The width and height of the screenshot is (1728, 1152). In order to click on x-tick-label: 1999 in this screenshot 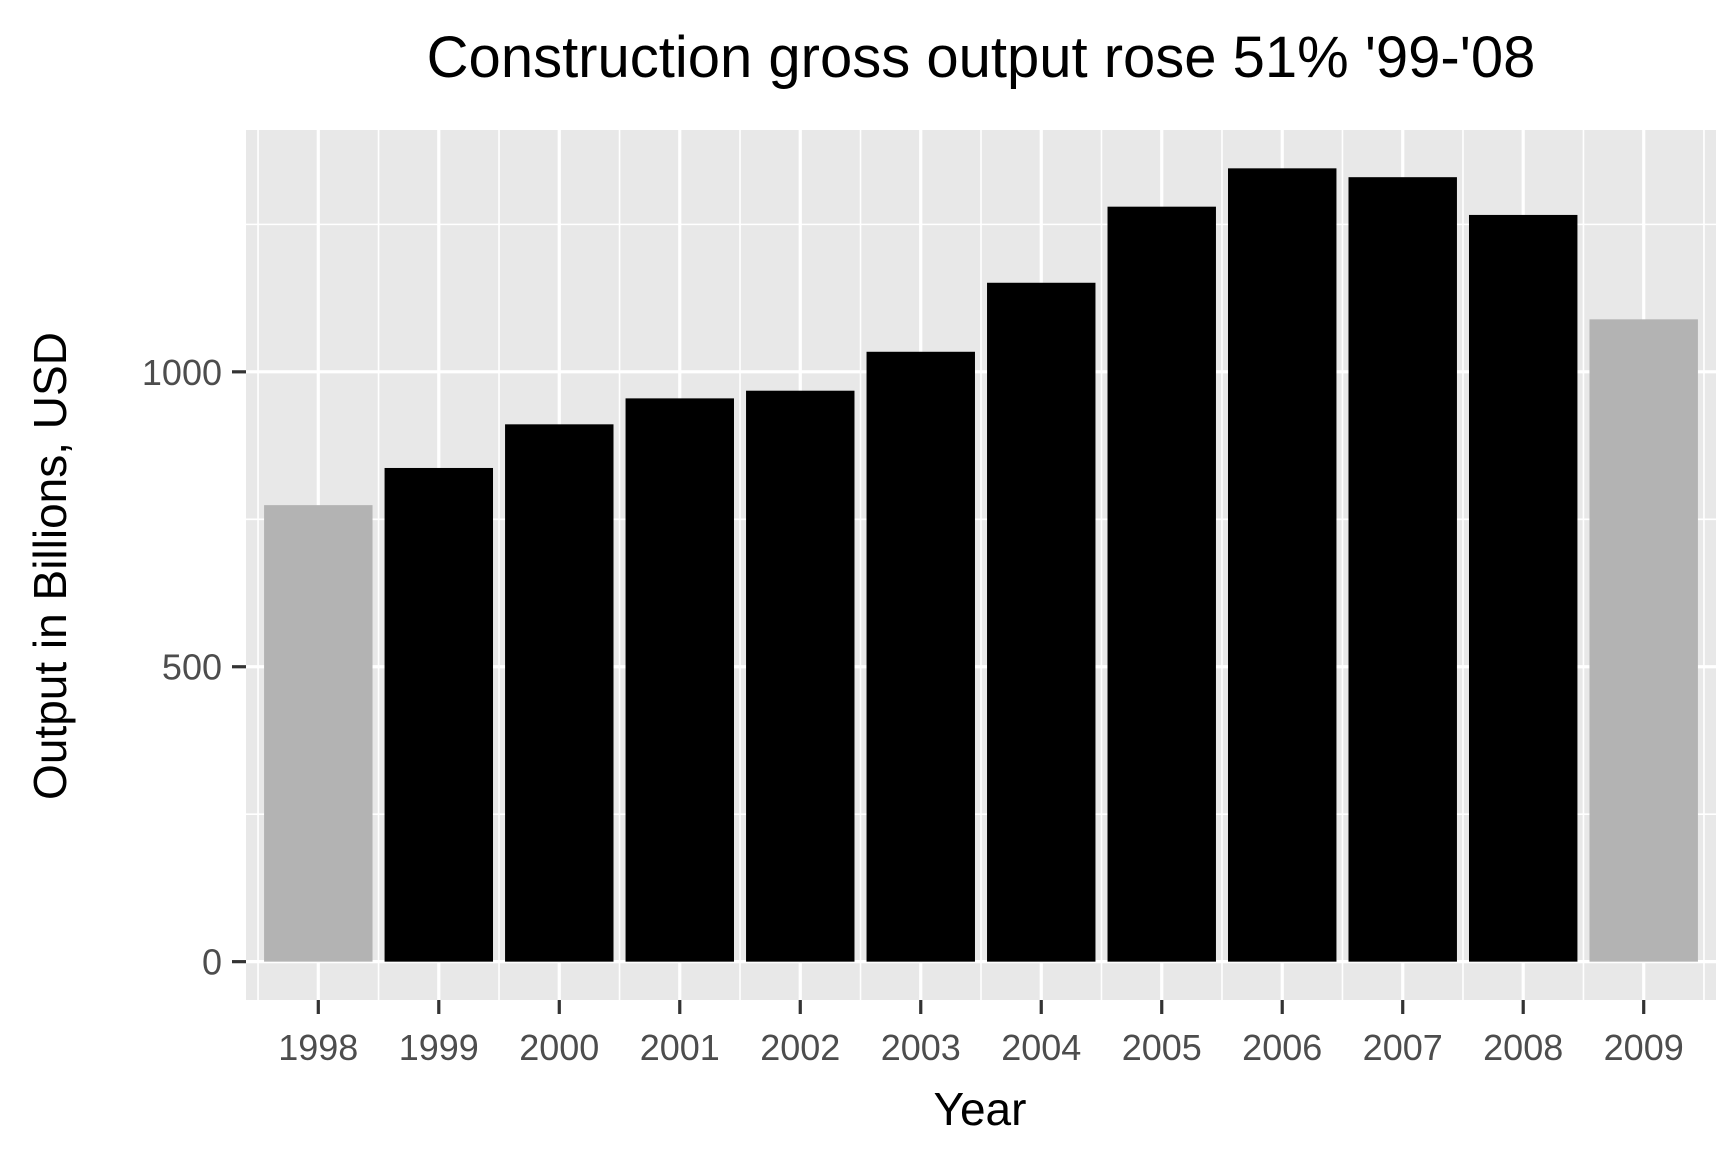, I will do `click(439, 1047)`.